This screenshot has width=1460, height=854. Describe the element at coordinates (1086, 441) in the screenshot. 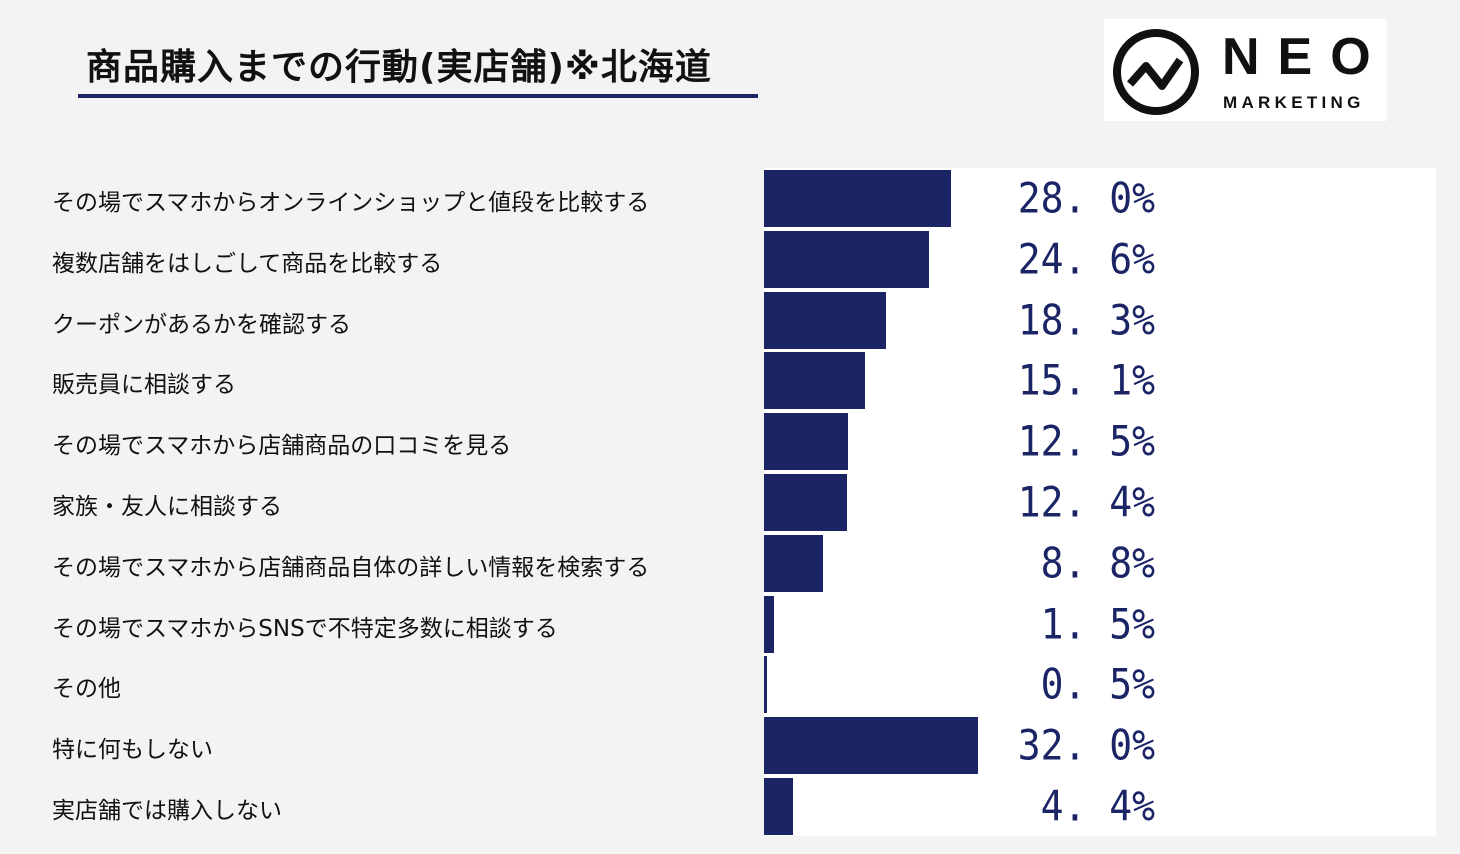

I see `value-label: 12. 5%` at that location.